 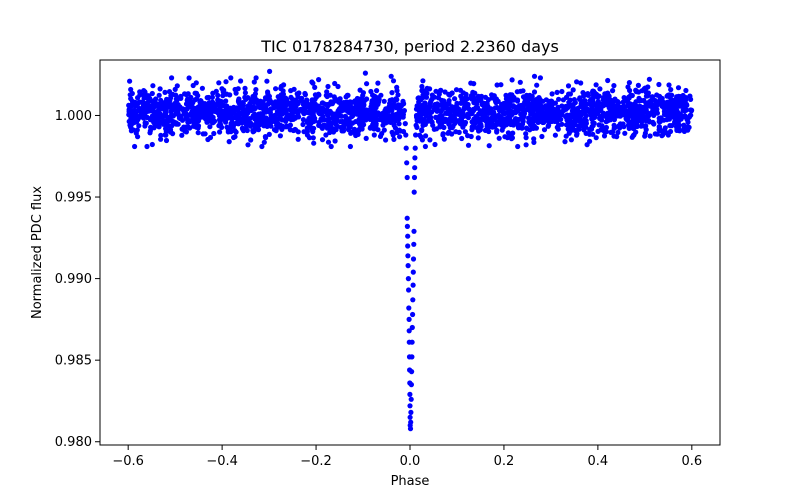 I want to click on y-tick-label: 0.980, so click(x=73, y=442).